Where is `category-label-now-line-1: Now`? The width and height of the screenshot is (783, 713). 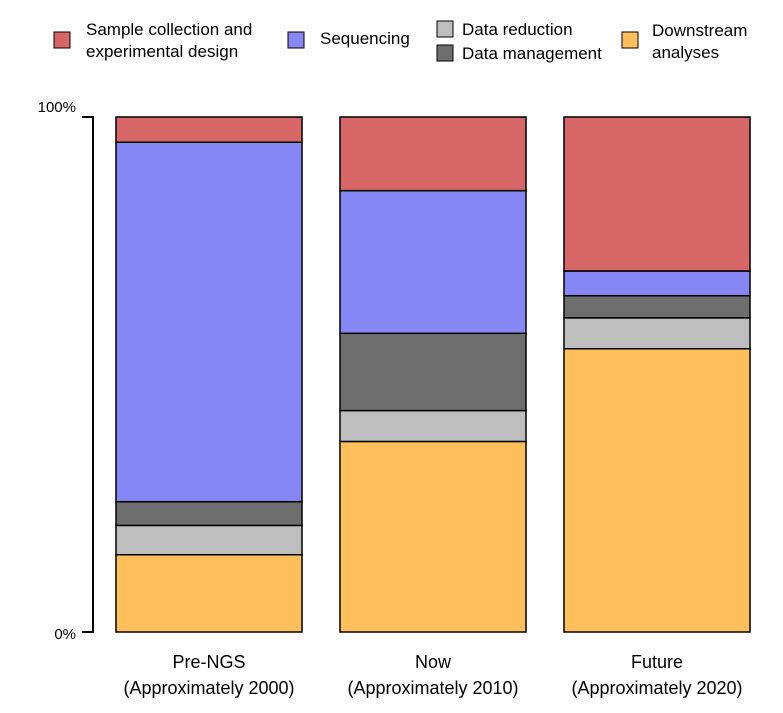 category-label-now-line-1: Now is located at coordinates (433, 662).